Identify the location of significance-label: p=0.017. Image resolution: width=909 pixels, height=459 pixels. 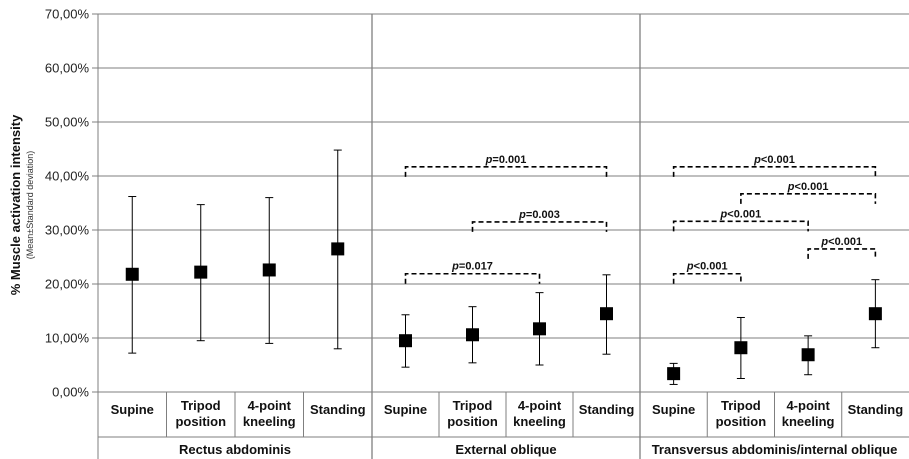
(472, 267).